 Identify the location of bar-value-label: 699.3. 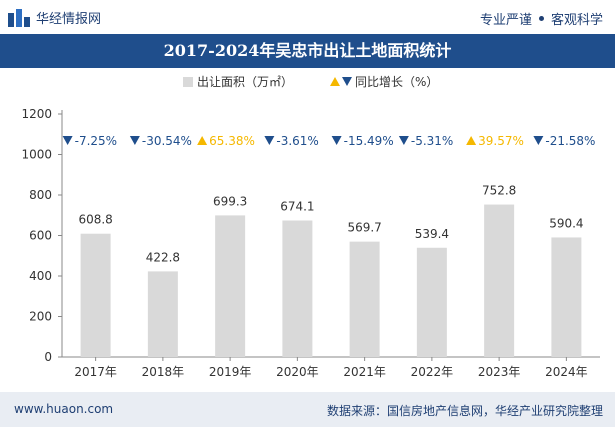
(230, 201).